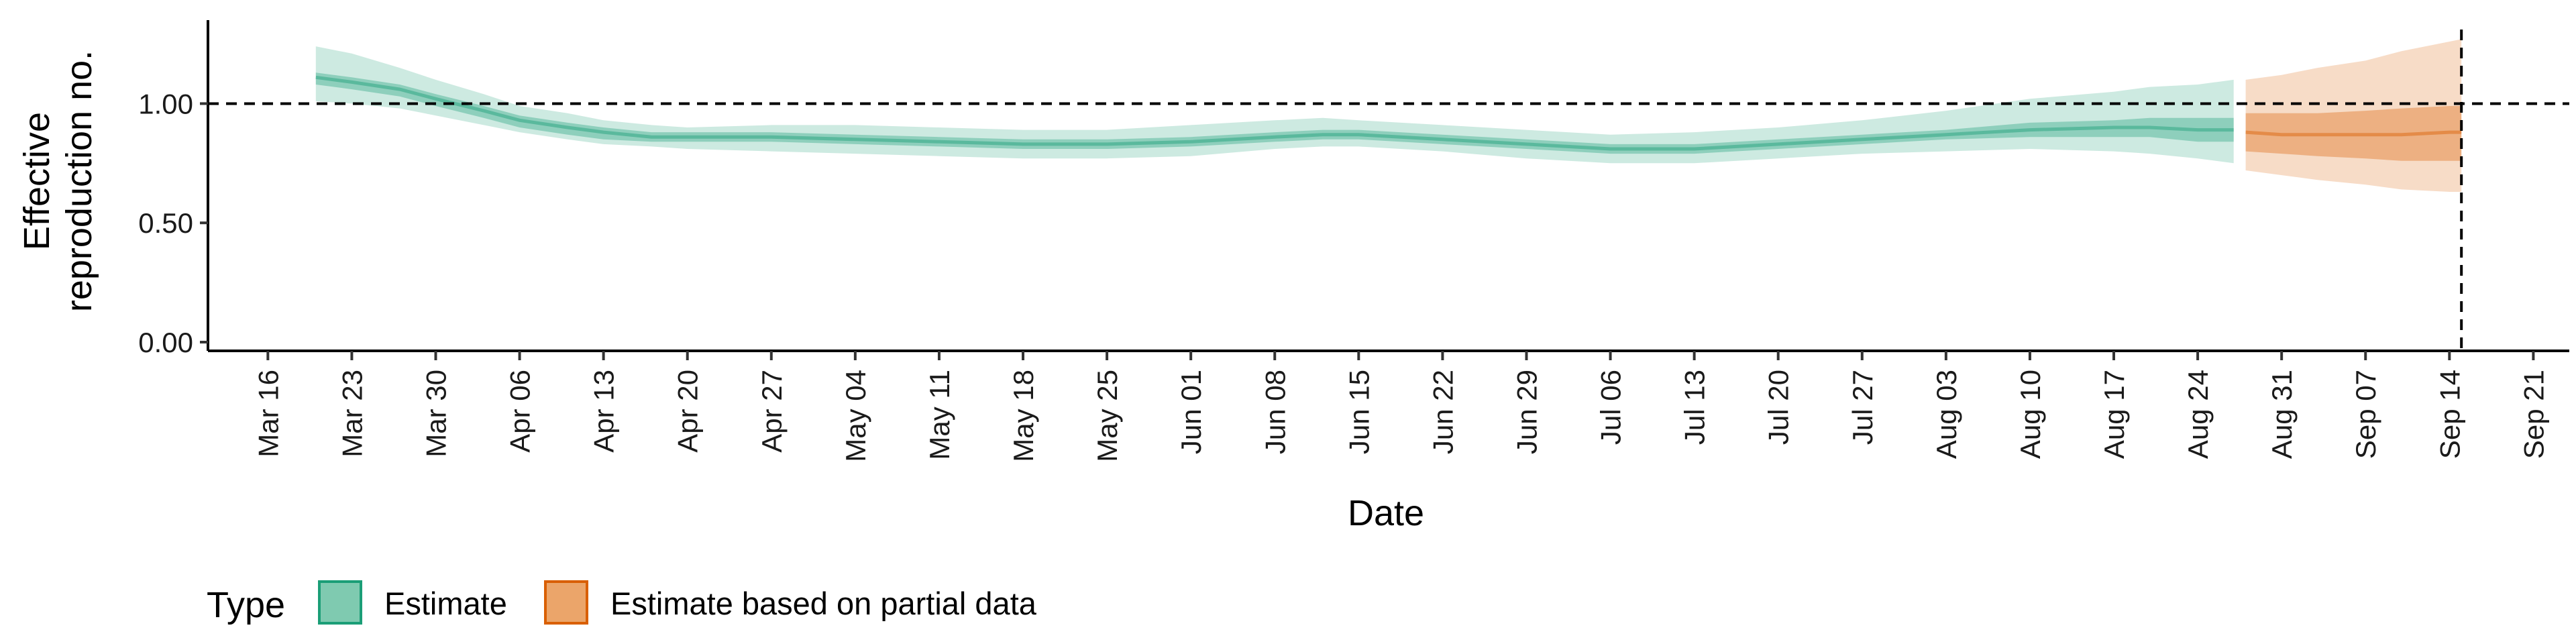 The width and height of the screenshot is (2576, 644). I want to click on band-50-estimate, so click(1274, 113).